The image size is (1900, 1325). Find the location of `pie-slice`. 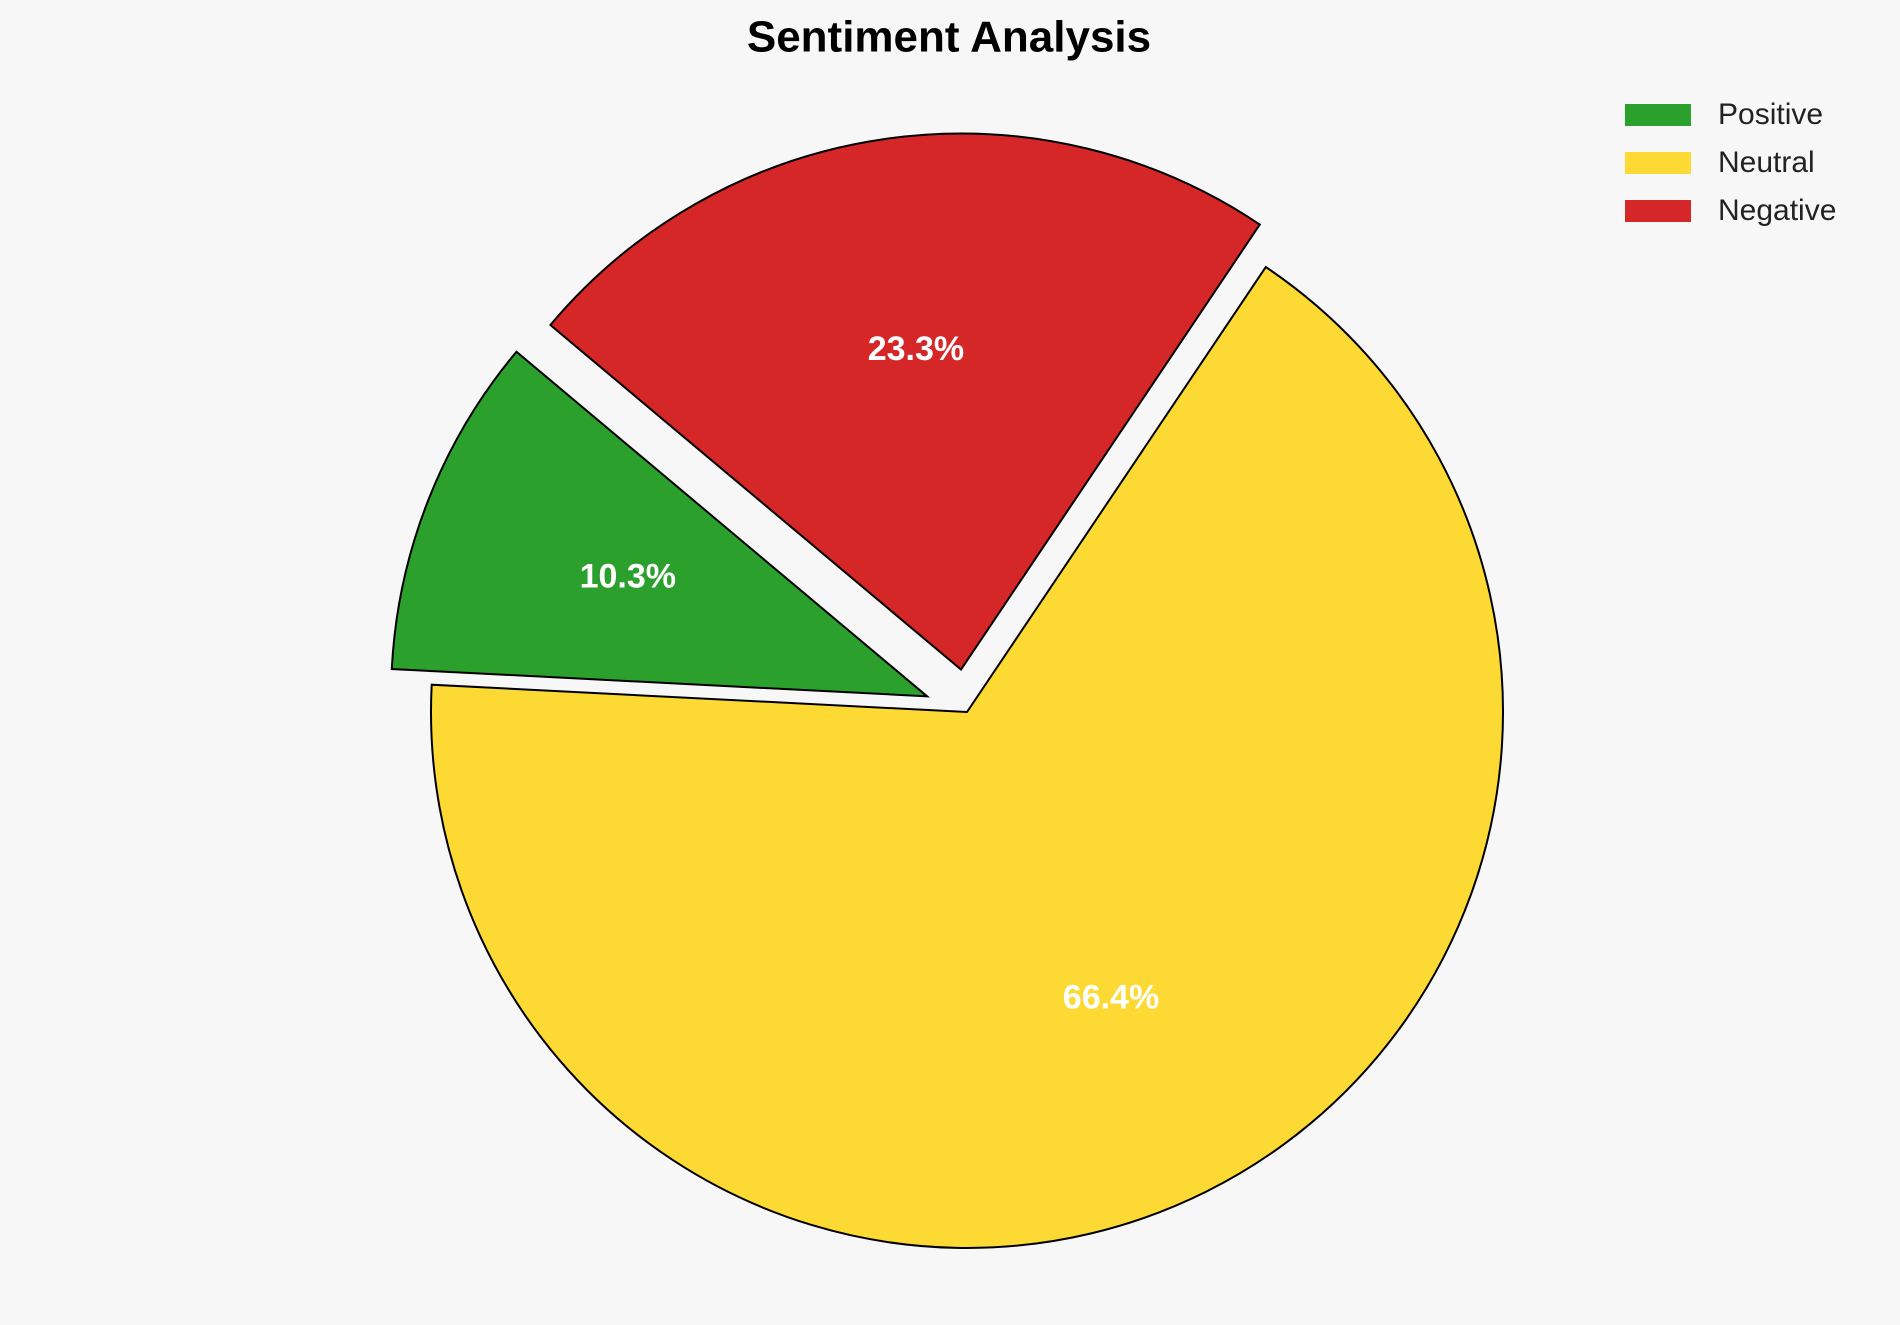

pie-slice is located at coordinates (660, 524).